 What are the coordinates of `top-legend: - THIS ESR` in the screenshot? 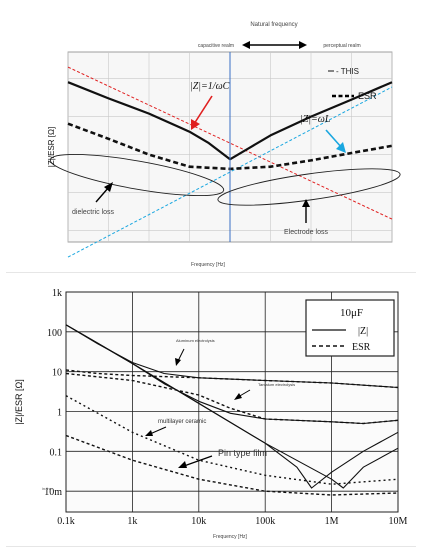 It's located at (352, 84).